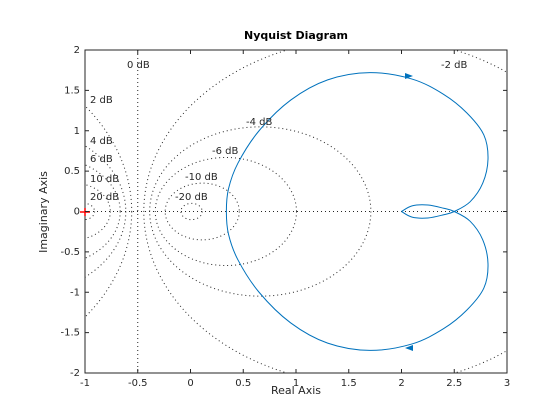  What do you see at coordinates (296, 35) in the screenshot?
I see `chart-title: Nyquist Diagram` at bounding box center [296, 35].